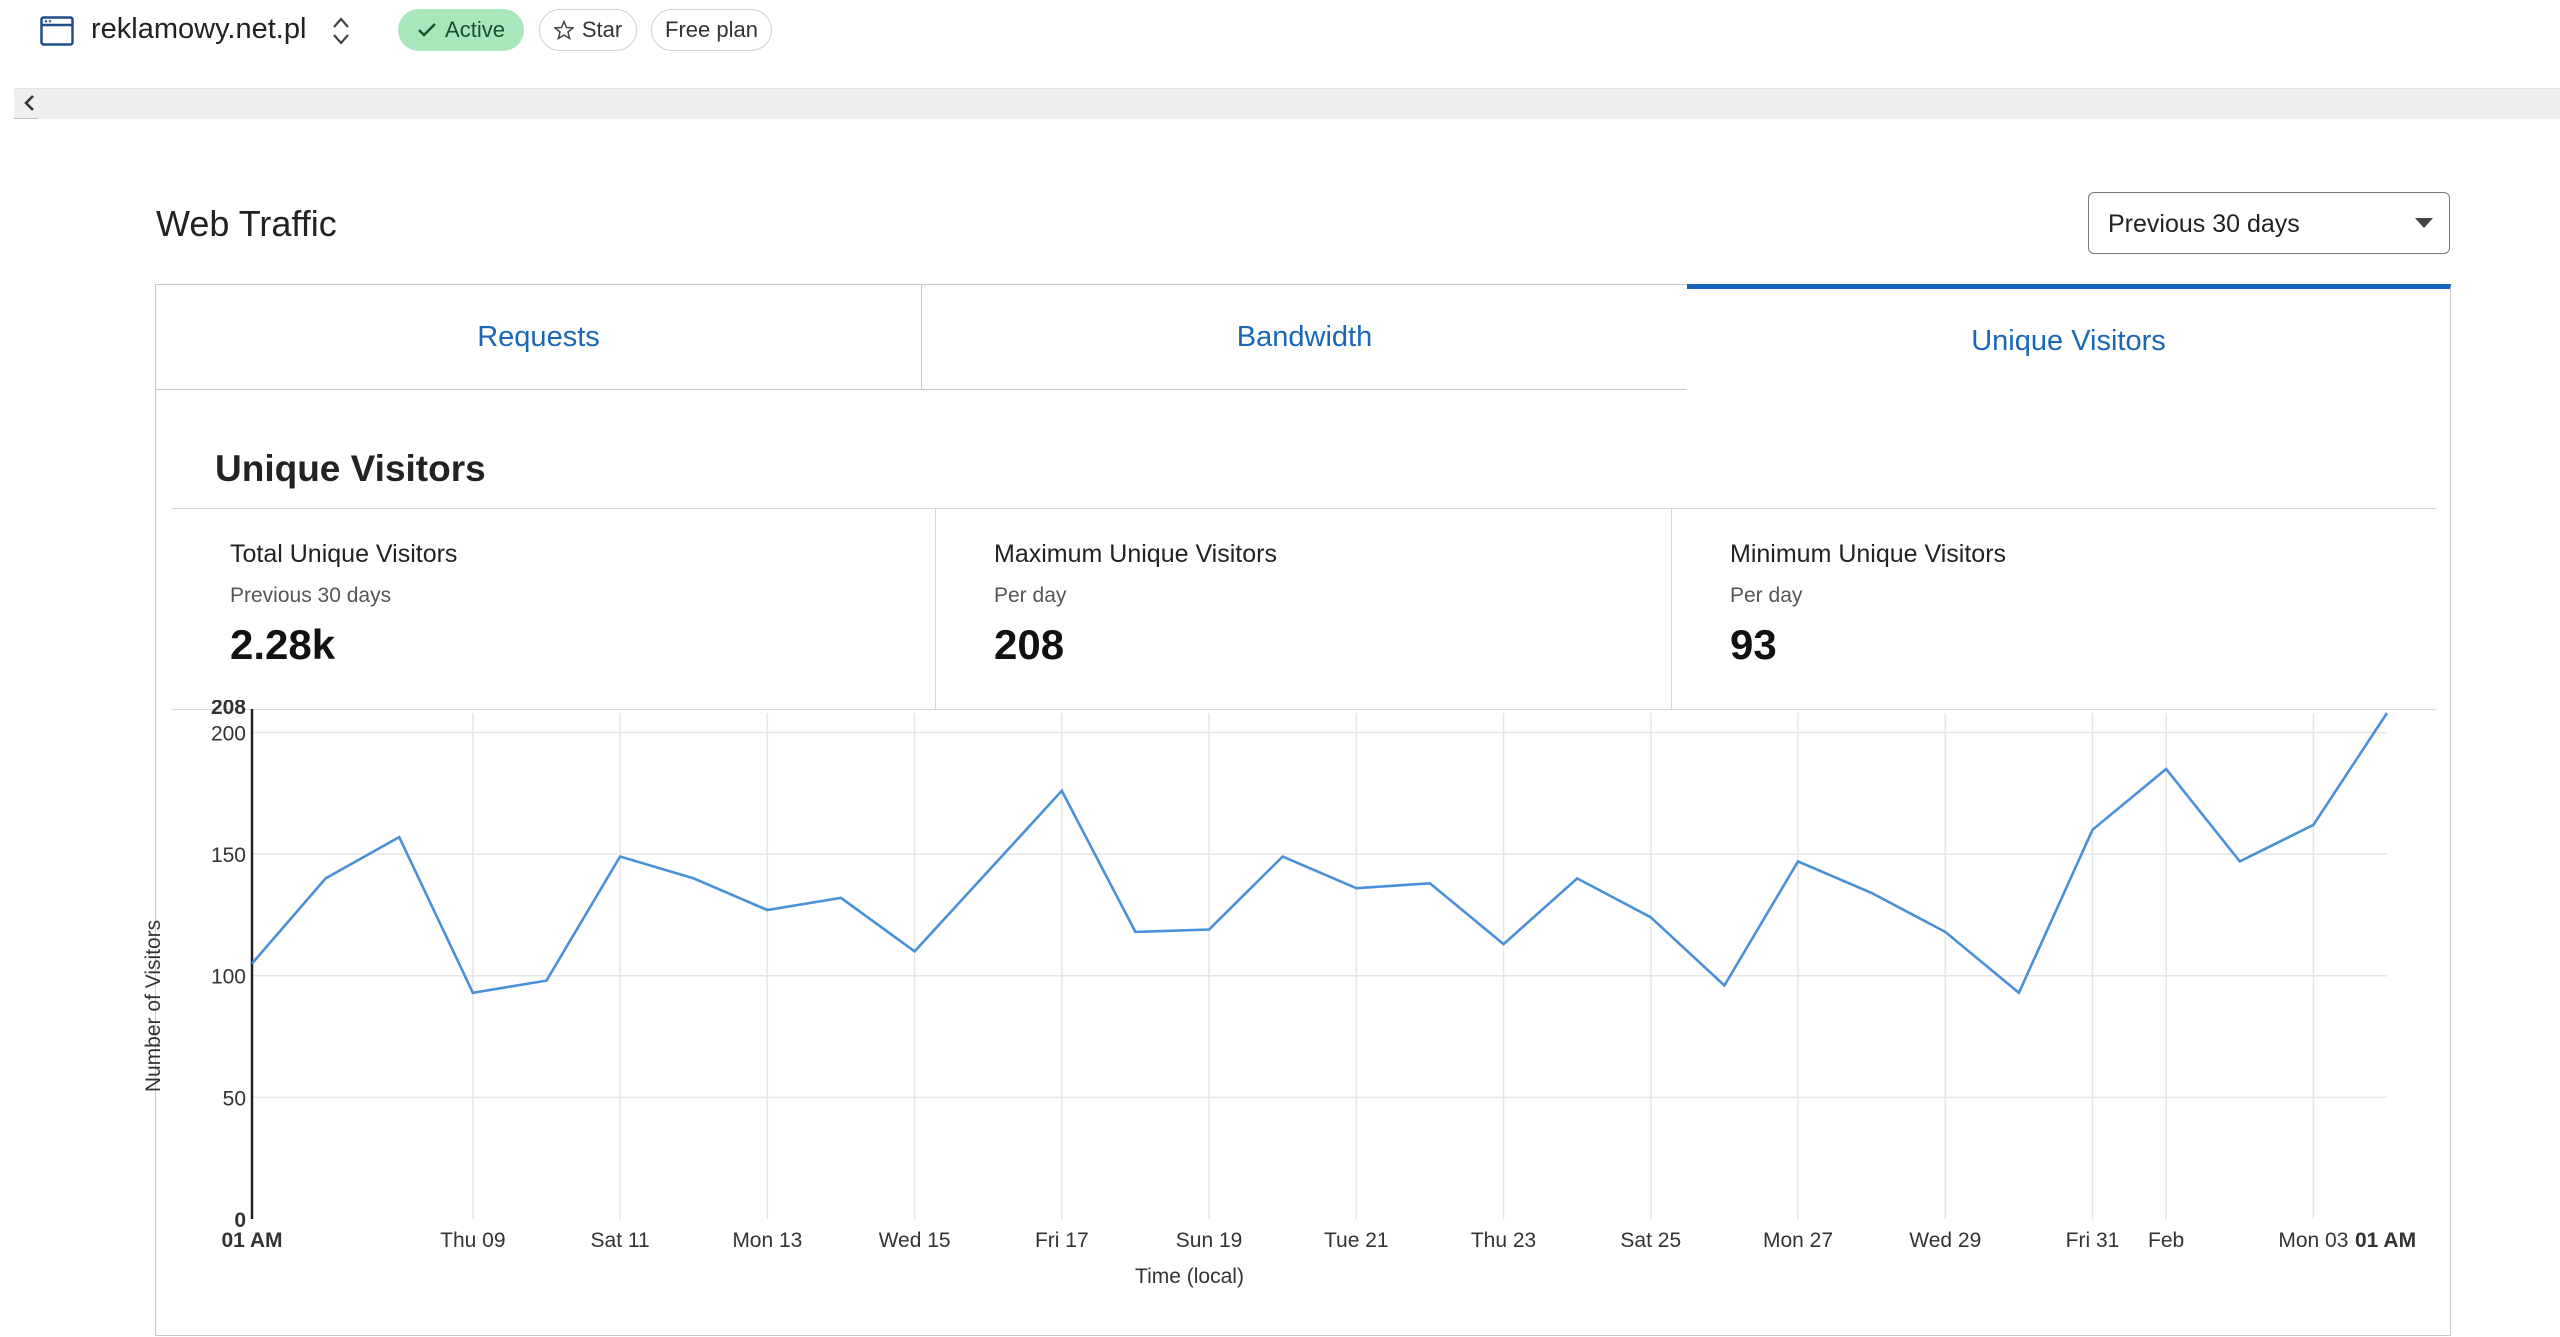 The image size is (2560, 1337). I want to click on status-label: Active, so click(475, 29).